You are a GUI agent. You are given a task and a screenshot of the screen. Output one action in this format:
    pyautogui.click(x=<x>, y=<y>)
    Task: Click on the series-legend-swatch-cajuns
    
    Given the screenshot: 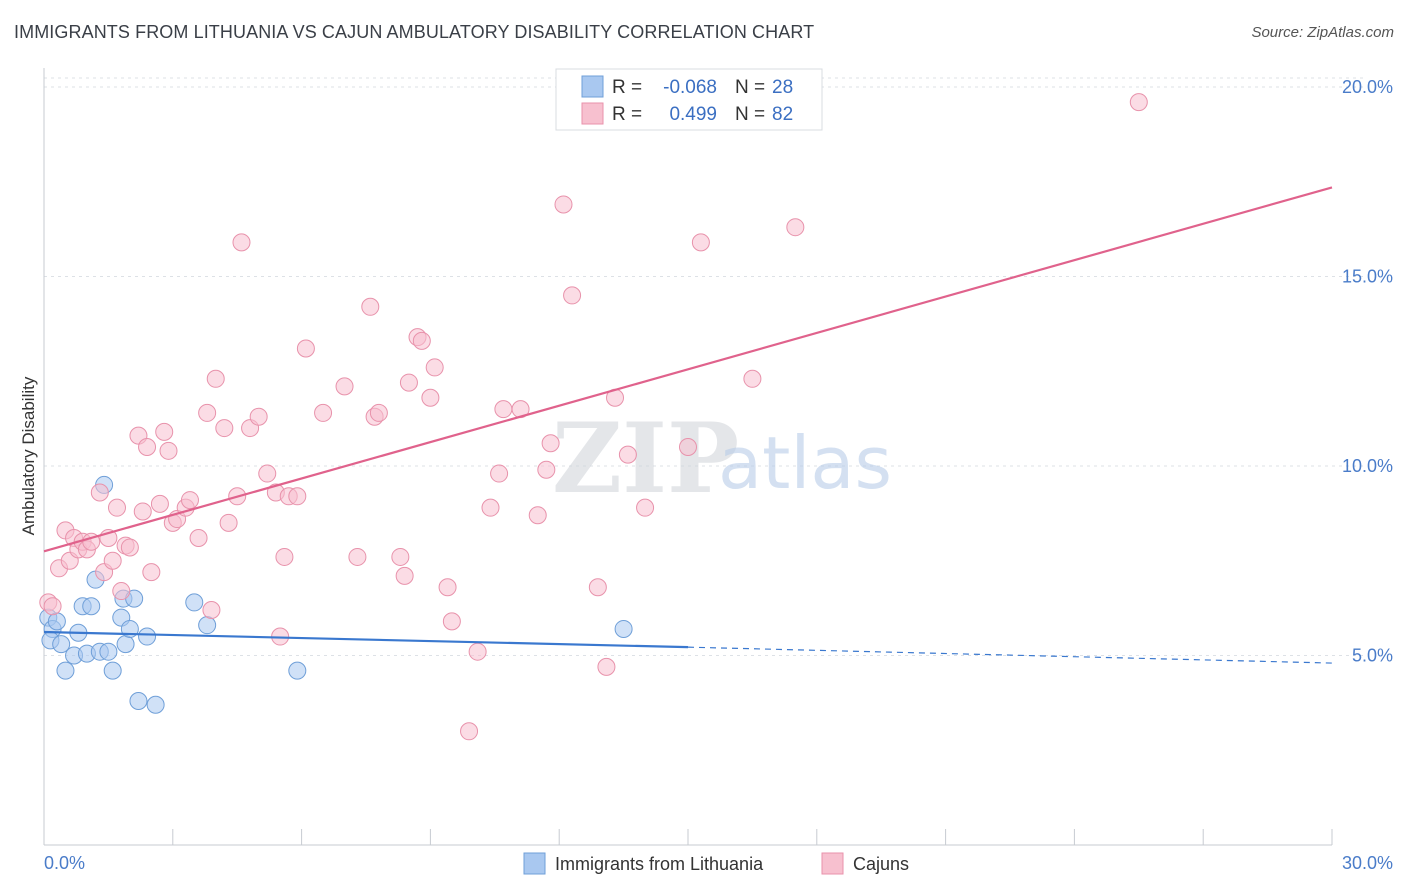 What is the action you would take?
    pyautogui.click(x=832, y=863)
    